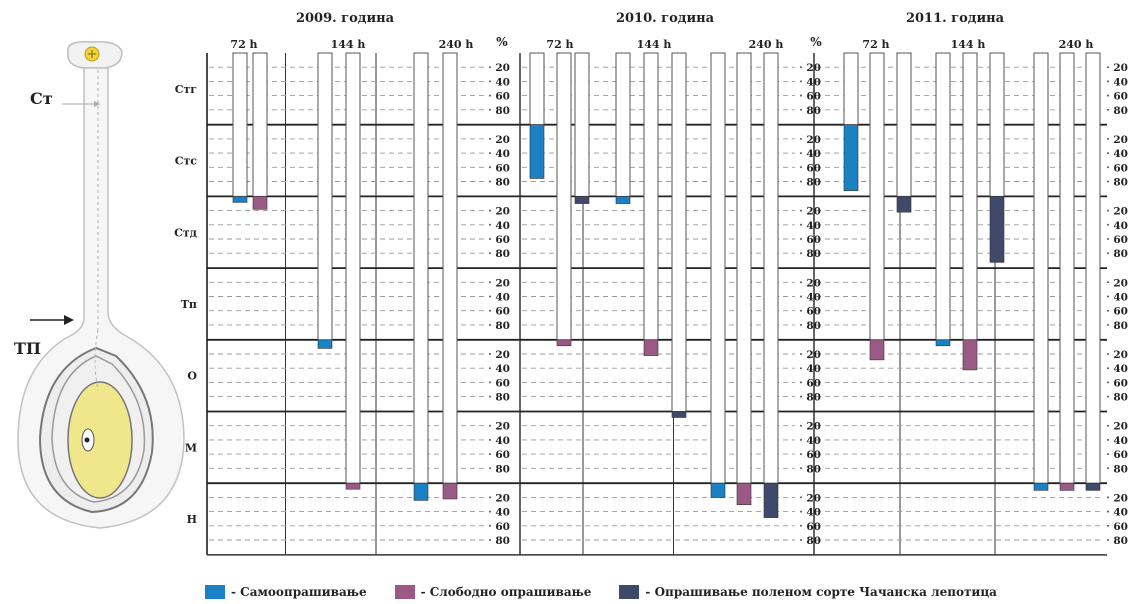 This screenshot has width=1131, height=604. Describe the element at coordinates (191, 447) in the screenshot. I see `row-label: М` at that location.